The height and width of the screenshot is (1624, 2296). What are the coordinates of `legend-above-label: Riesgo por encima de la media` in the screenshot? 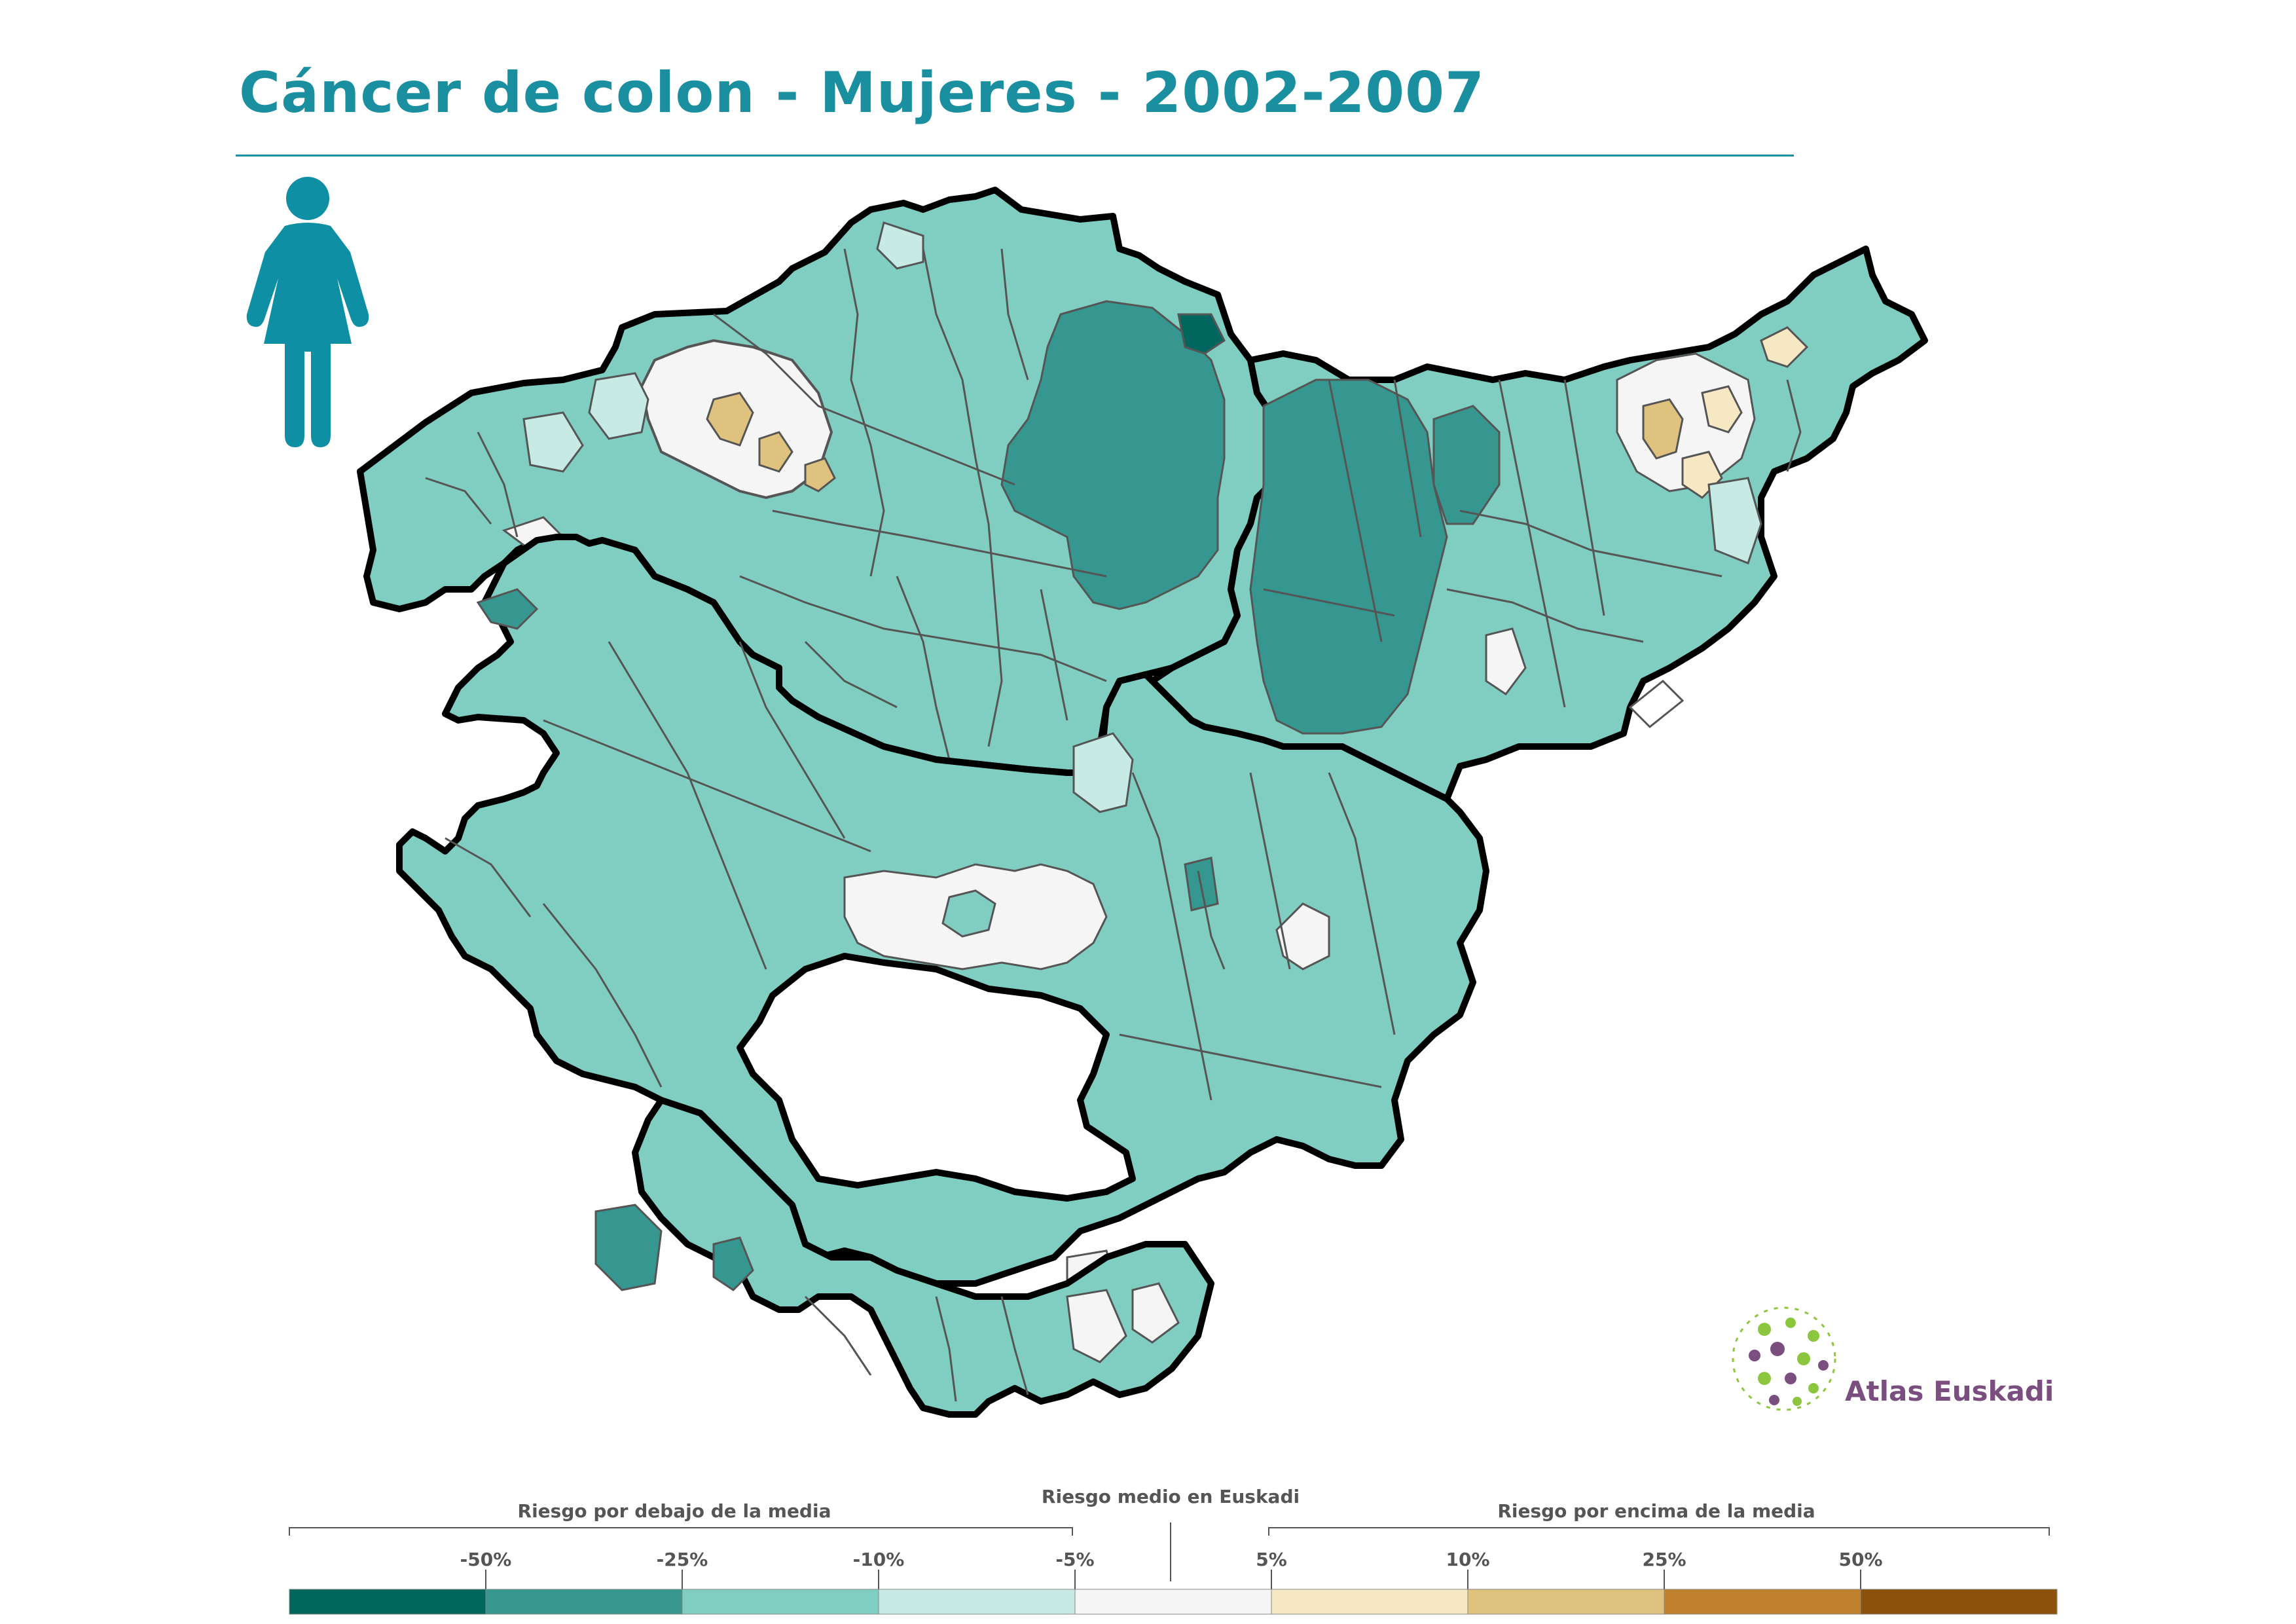 It's located at (1656, 1511).